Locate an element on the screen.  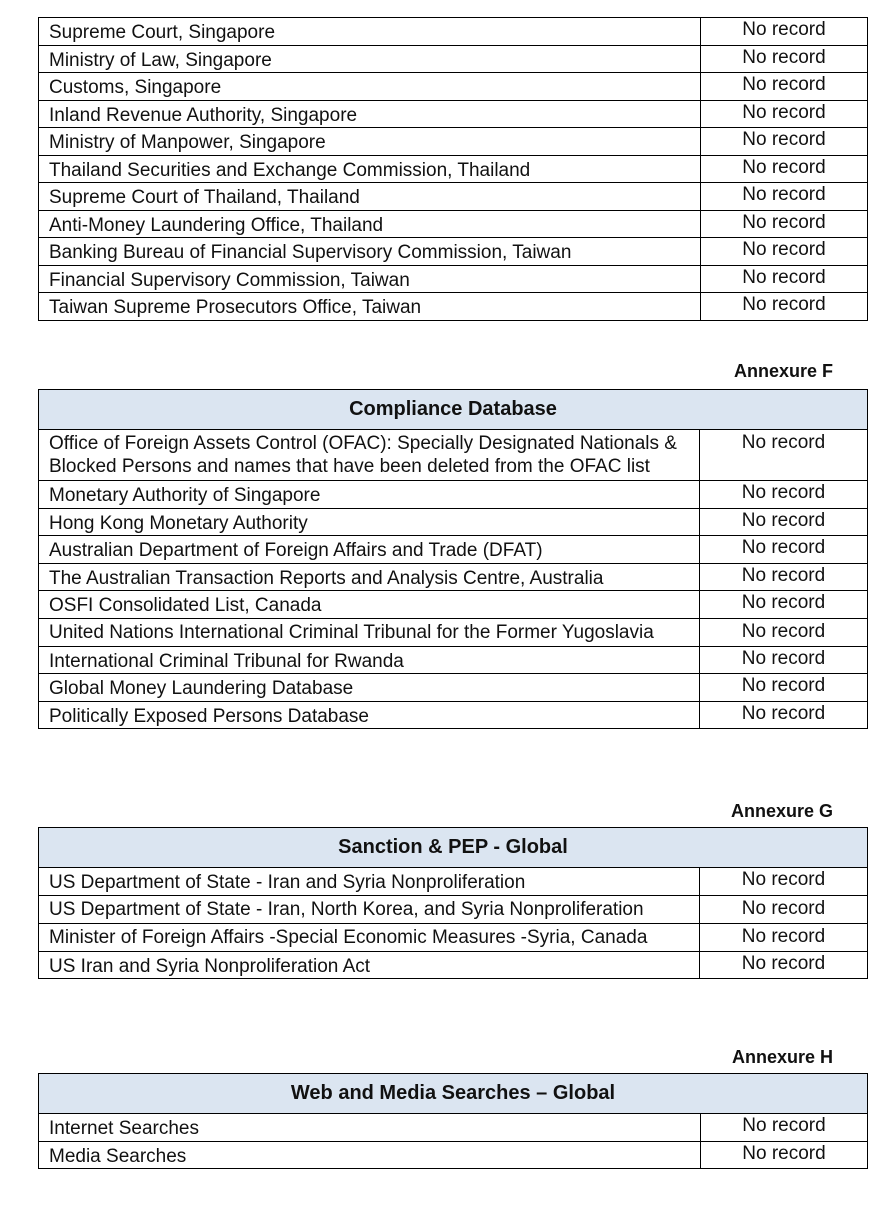
source-name: Media Searches is located at coordinates (369, 1154).